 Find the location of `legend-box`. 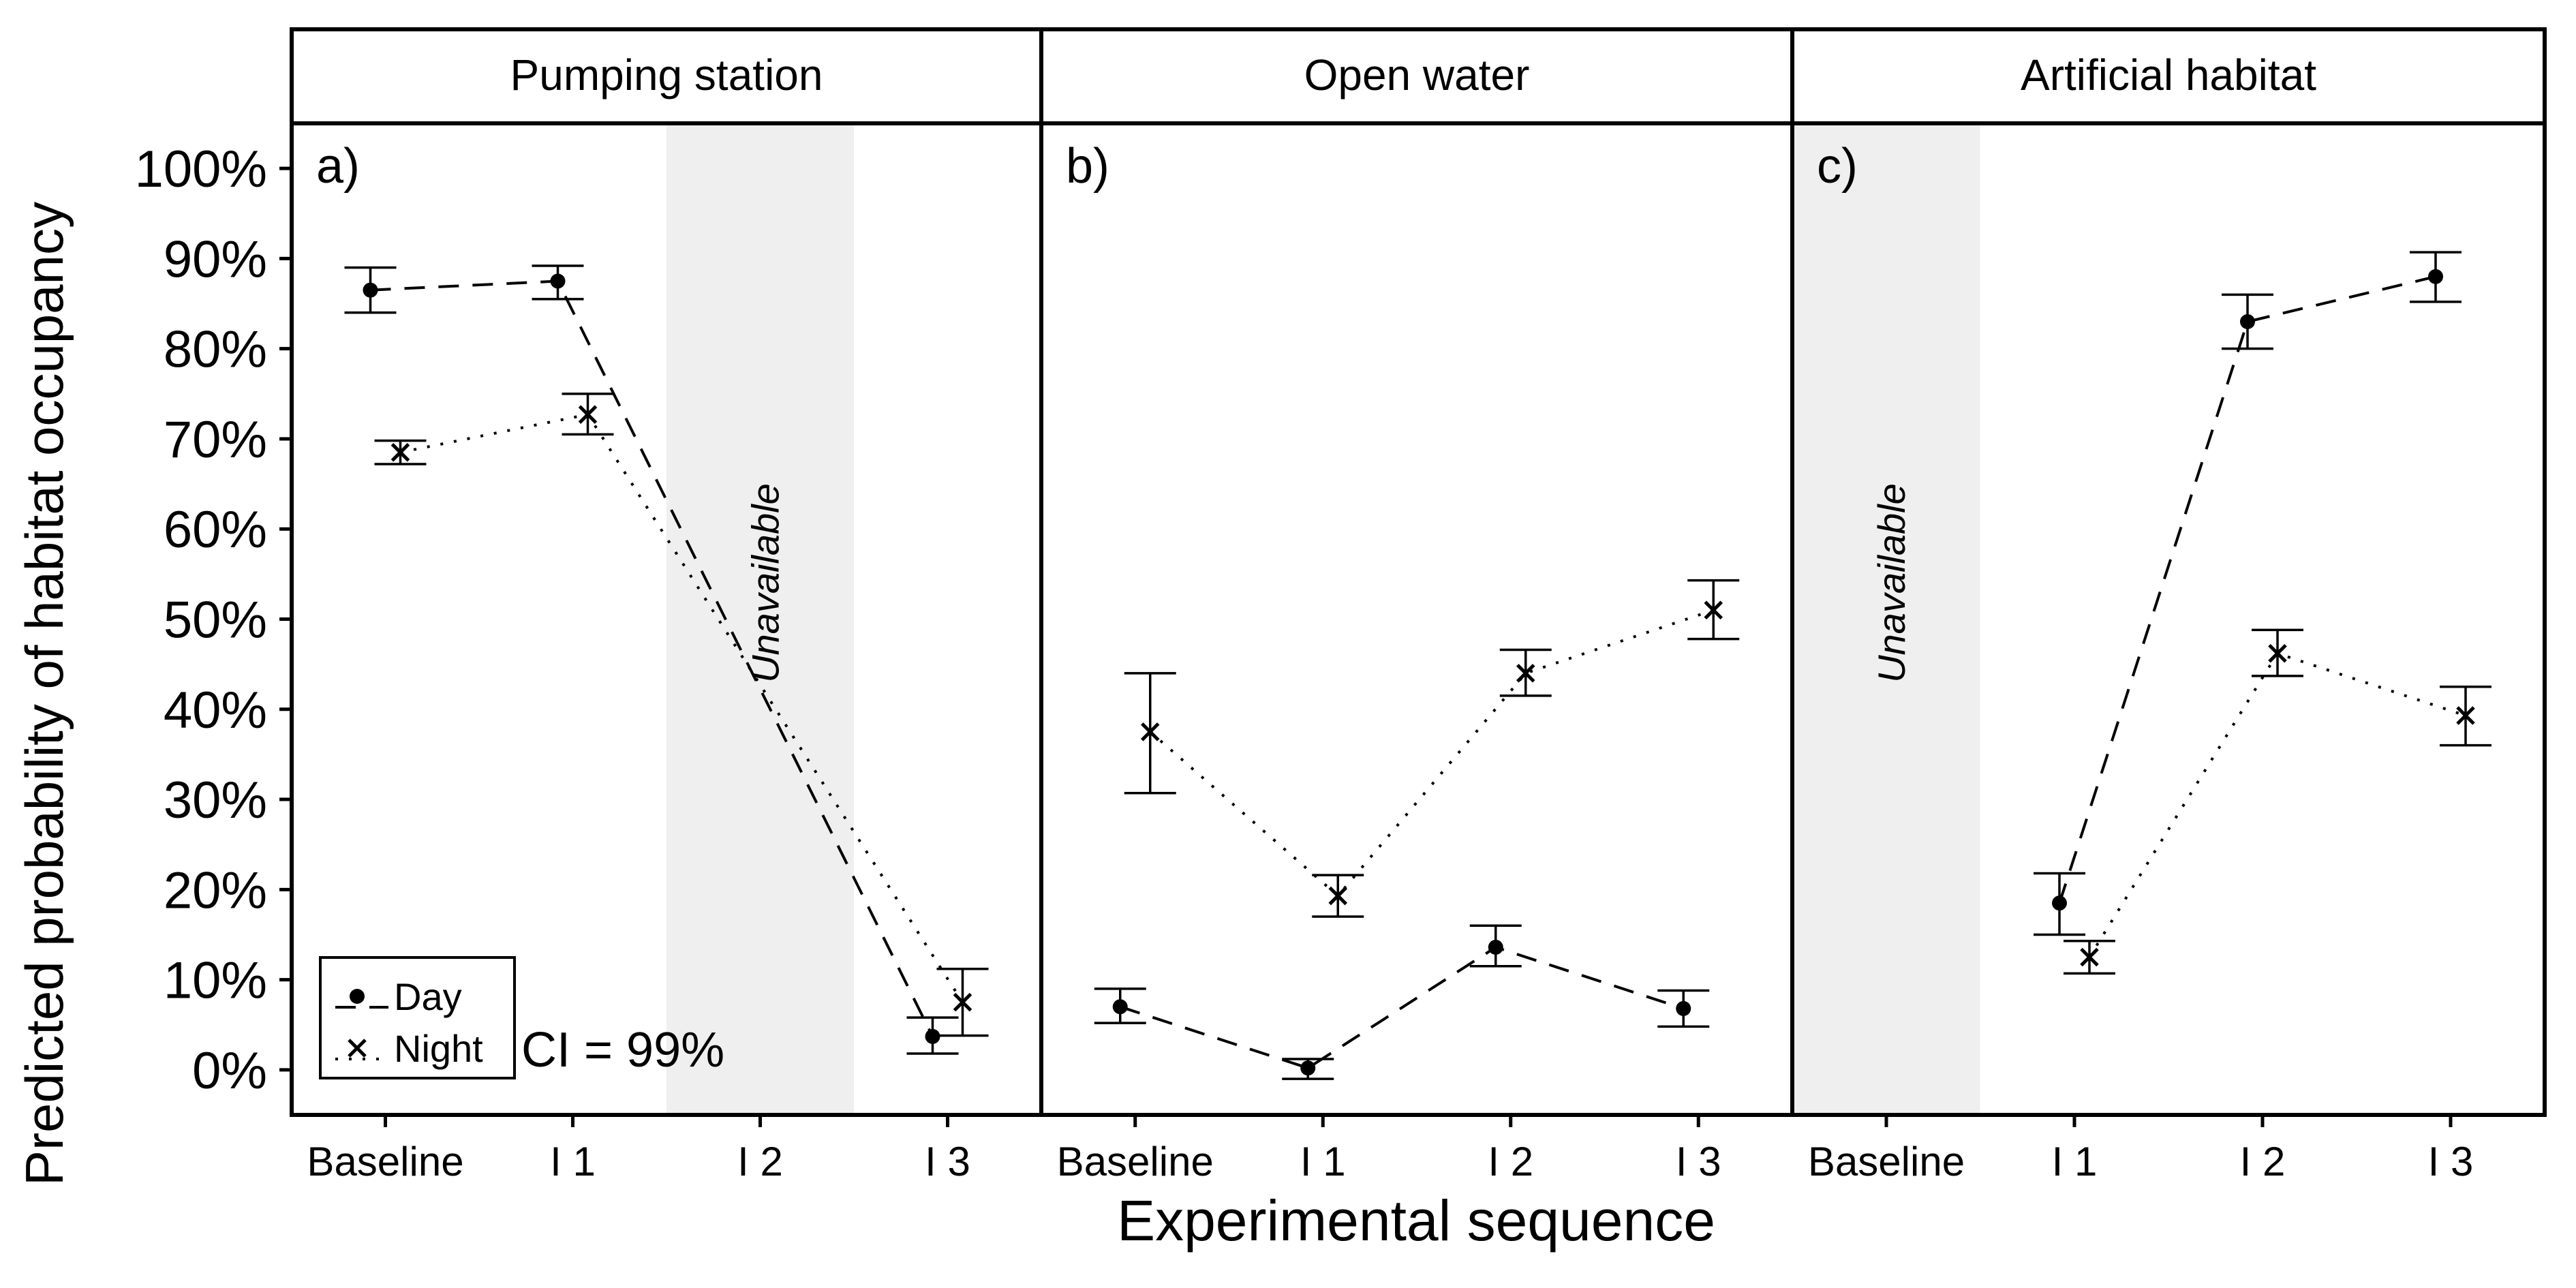

legend-box is located at coordinates (417, 1018).